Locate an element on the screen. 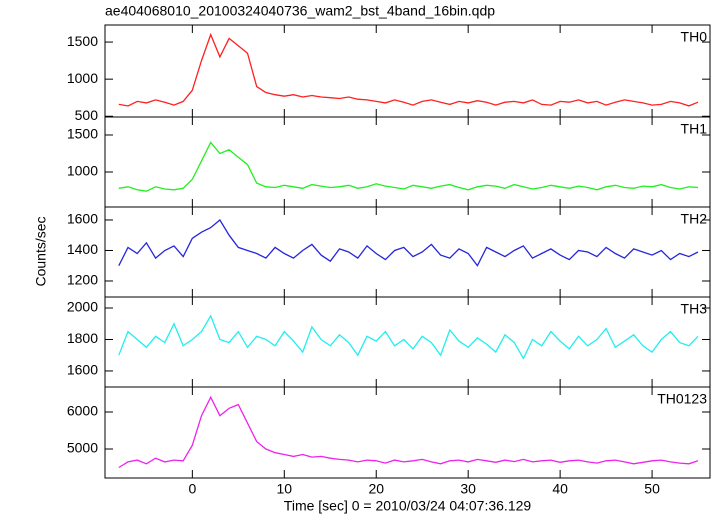  y-tick-label: 500 is located at coordinates (87, 115).